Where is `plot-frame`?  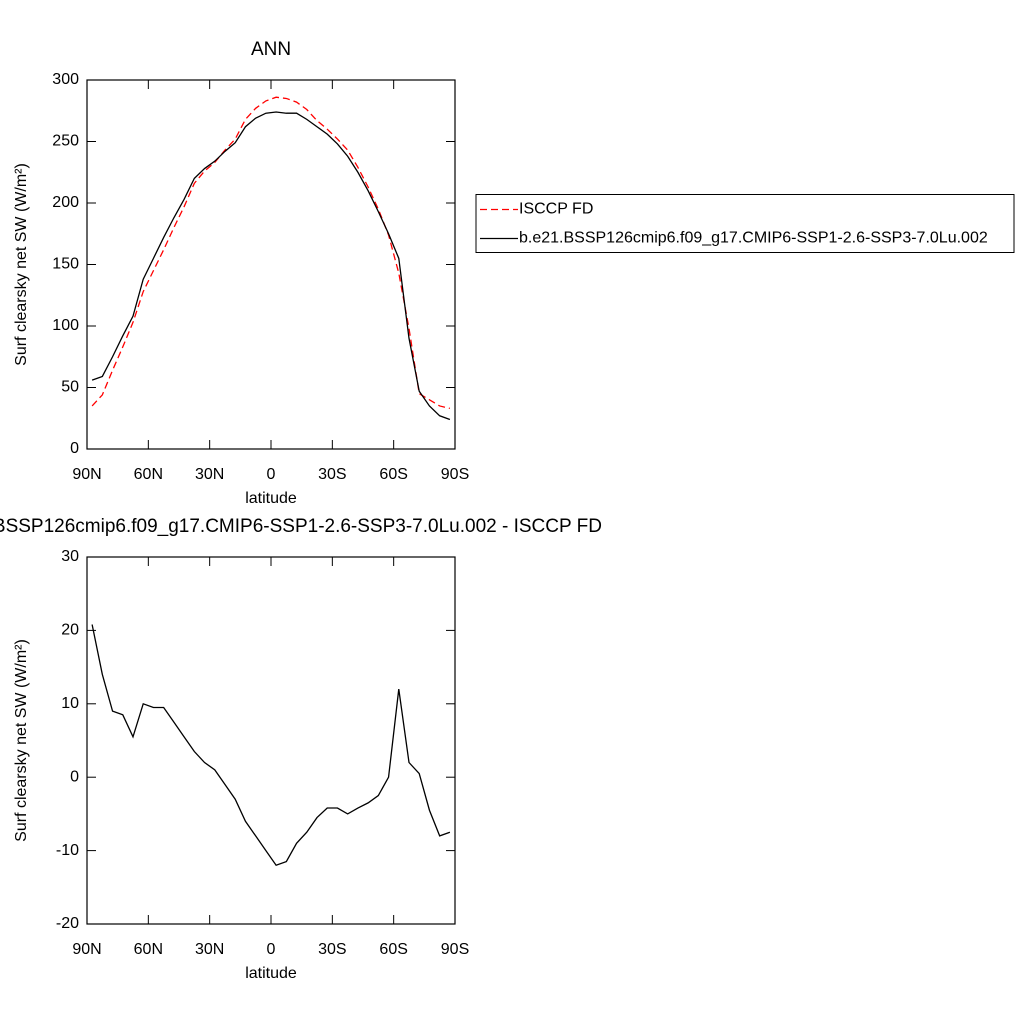
plot-frame is located at coordinates (271, 740).